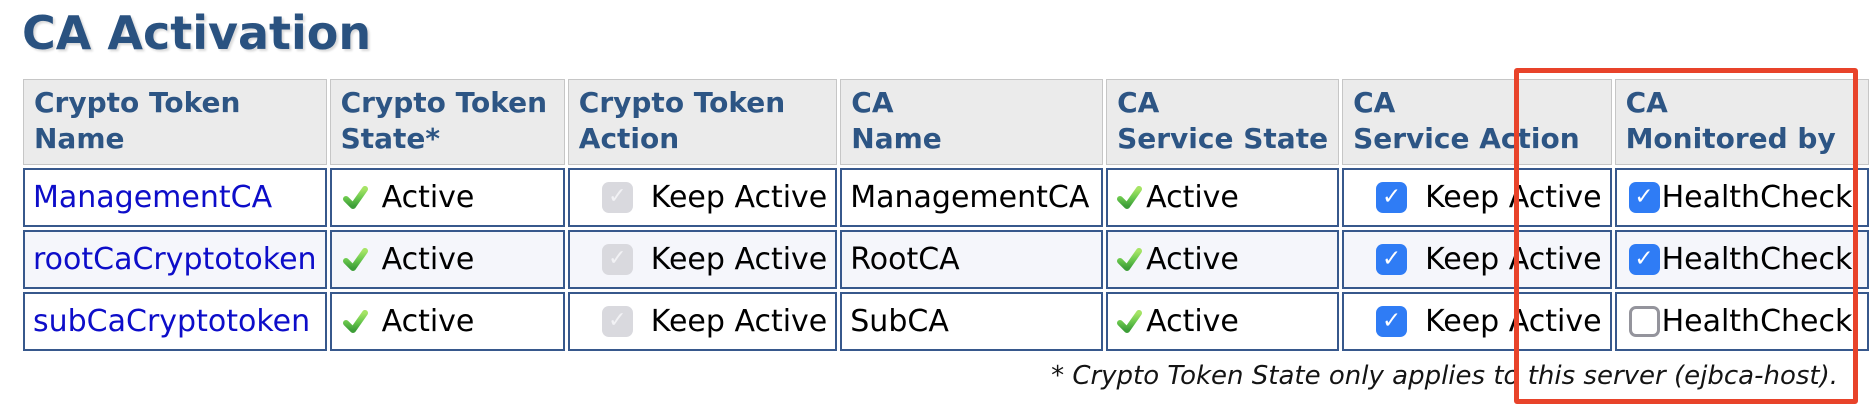  I want to click on ca-name-cell: ManagementCA, so click(972, 197).